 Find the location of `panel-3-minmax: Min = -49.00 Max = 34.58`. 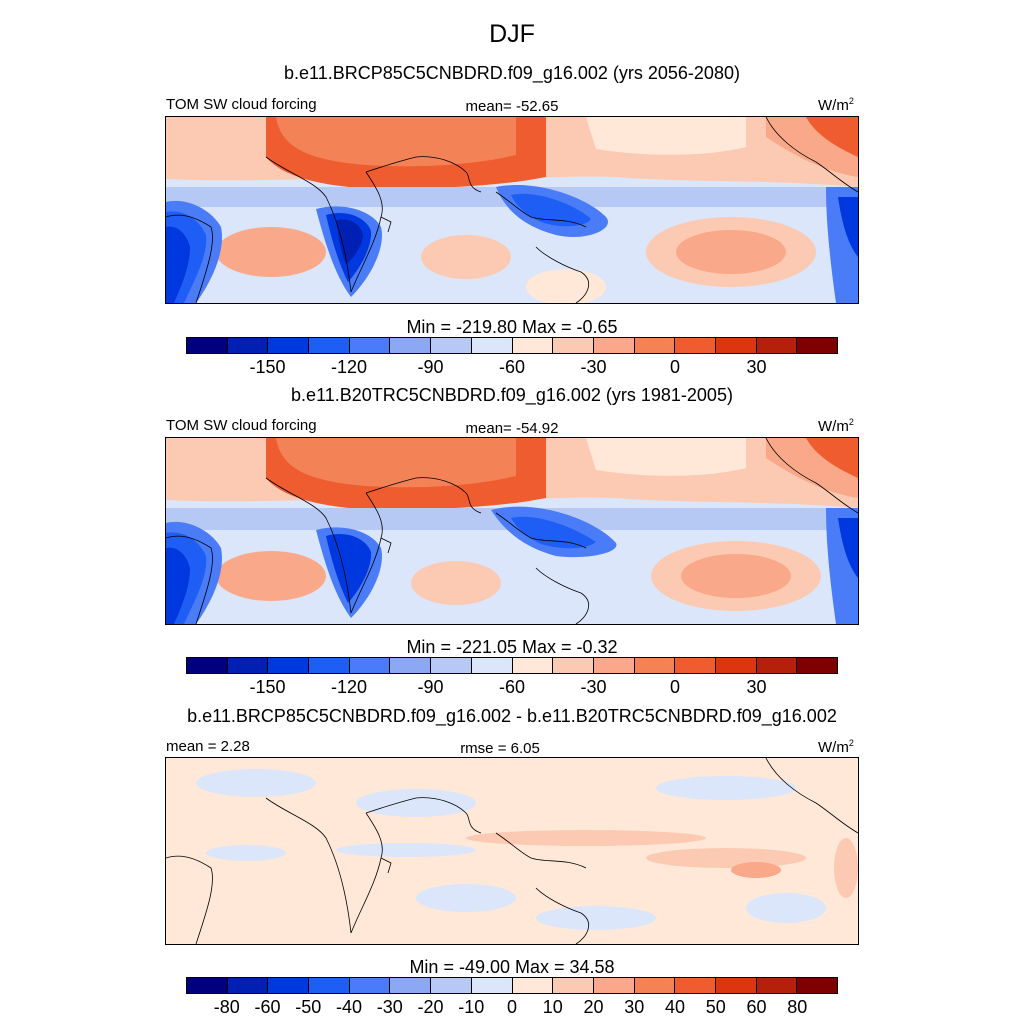

panel-3-minmax: Min = -49.00 Max = 34.58 is located at coordinates (512, 967).